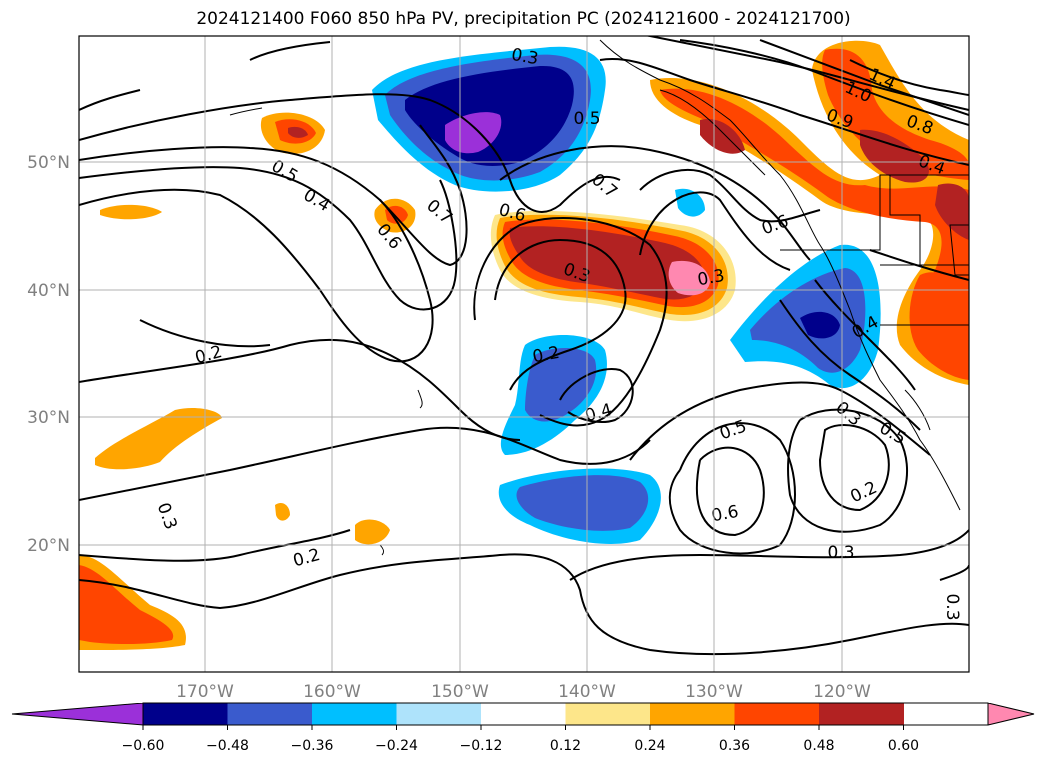 This screenshot has height=765, width=1047. Describe the element at coordinates (227, 746) in the screenshot. I see `colorbar-tick-label: −0.48` at that location.